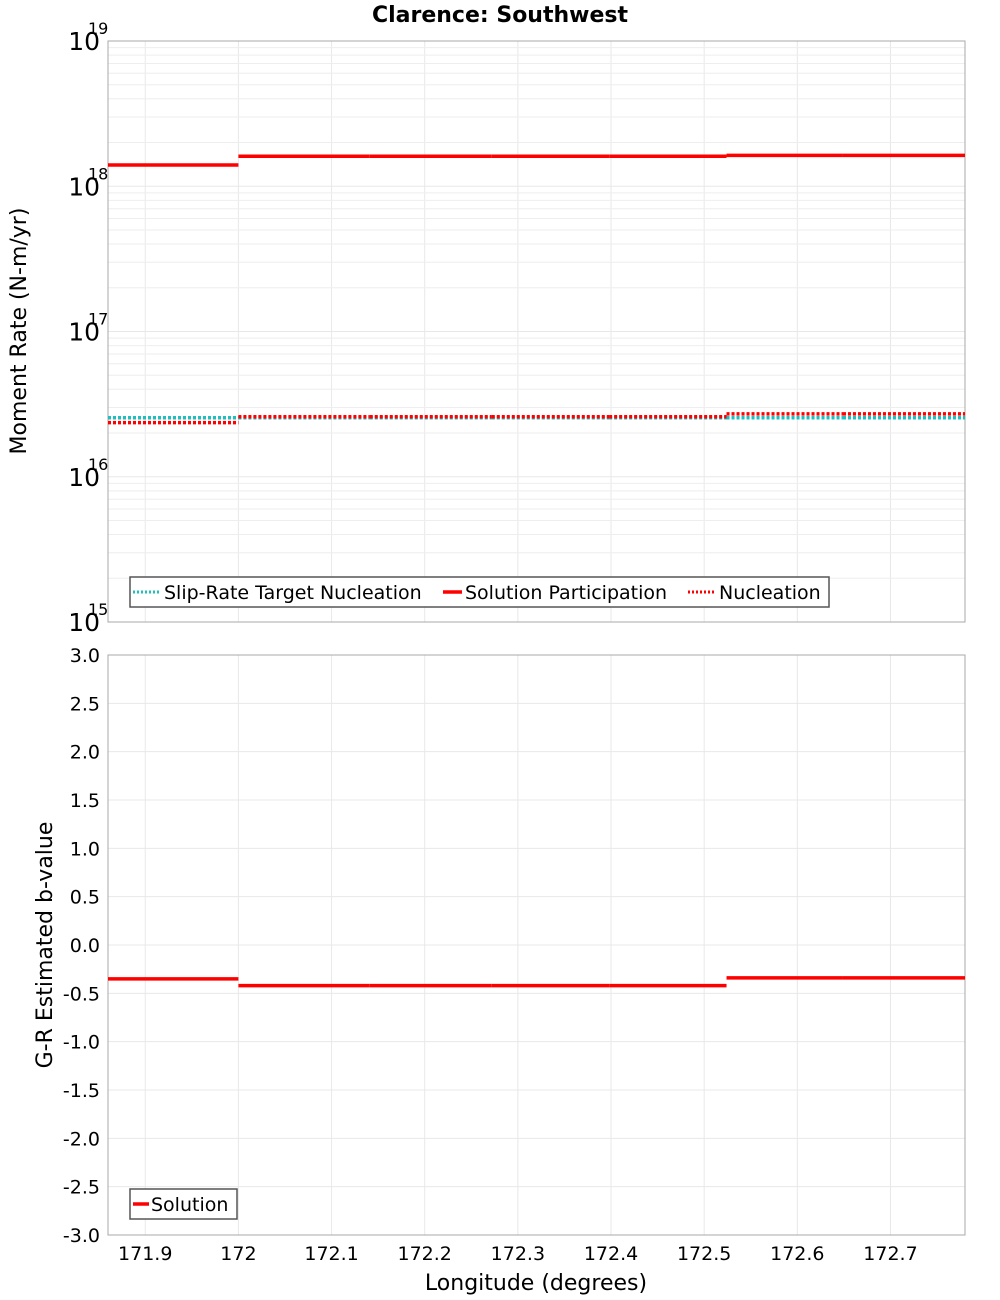 The width and height of the screenshot is (1000, 1300). What do you see at coordinates (704, 1254) in the screenshot?
I see `x-tick-label: 172.5` at bounding box center [704, 1254].